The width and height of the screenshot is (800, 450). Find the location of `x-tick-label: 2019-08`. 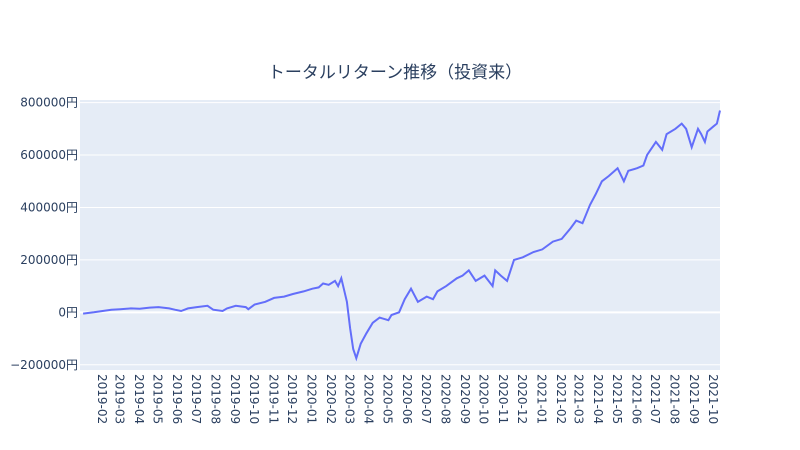

x-tick-label: 2019-08 is located at coordinates (215, 399).